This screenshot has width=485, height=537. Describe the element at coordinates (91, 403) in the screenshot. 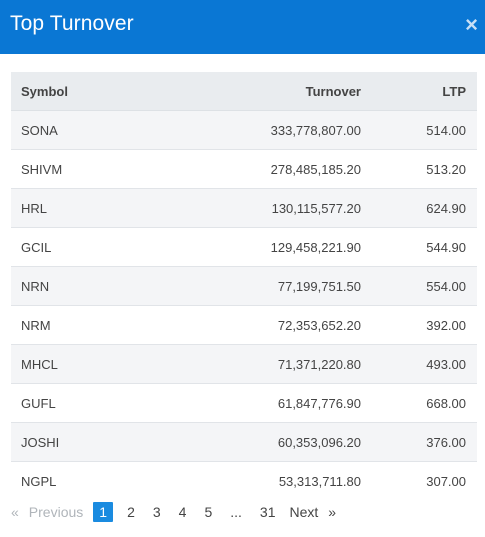

I see `cell-symbol: GUFL` at that location.